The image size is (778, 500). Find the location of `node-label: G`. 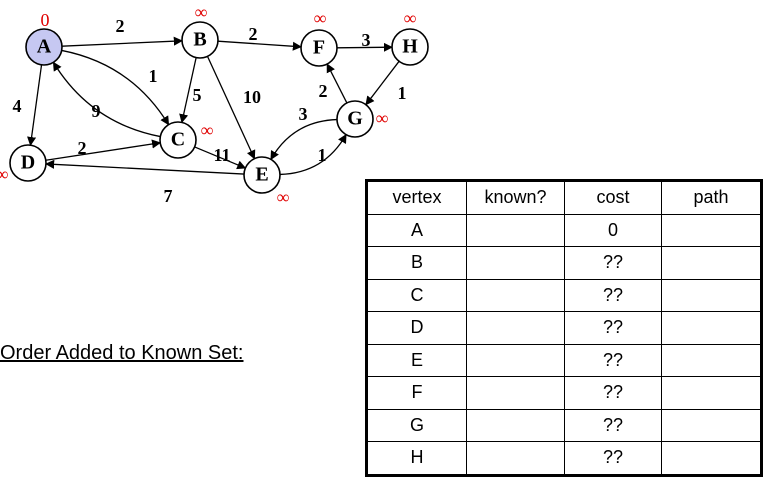

node-label: G is located at coordinates (355, 119).